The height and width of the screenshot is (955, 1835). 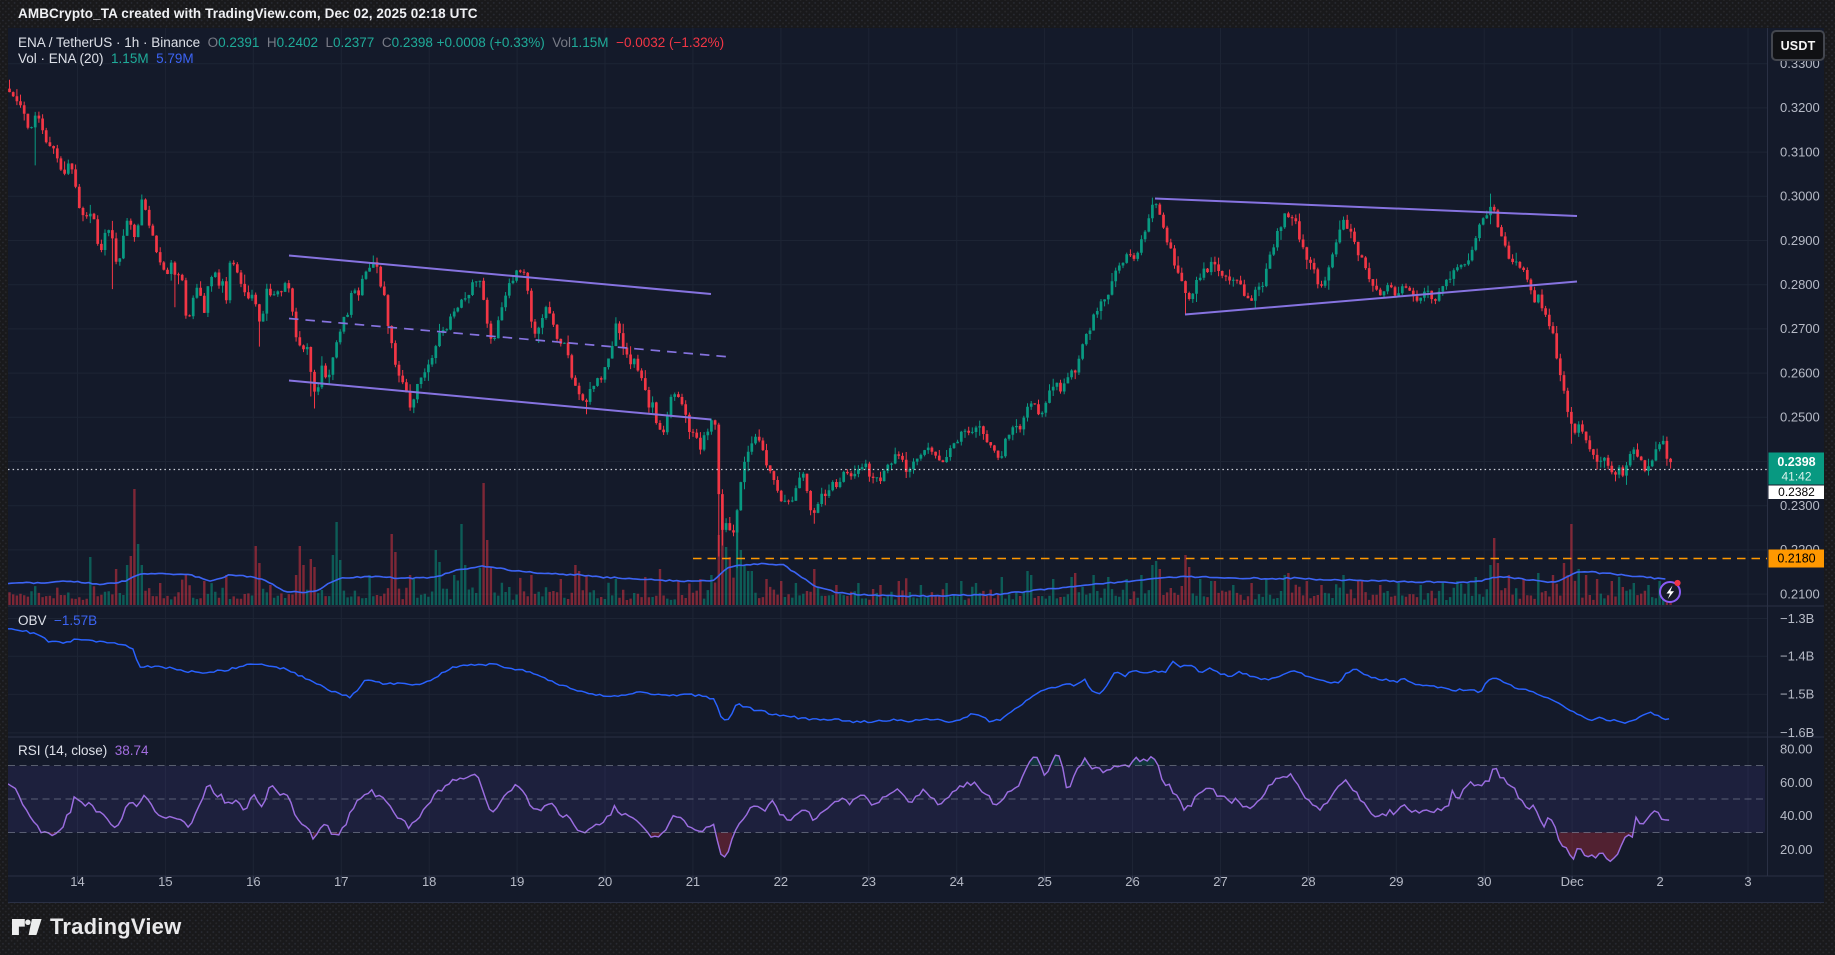 What do you see at coordinates (1796, 748) in the screenshot?
I see `svg-text: 80.00` at bounding box center [1796, 748].